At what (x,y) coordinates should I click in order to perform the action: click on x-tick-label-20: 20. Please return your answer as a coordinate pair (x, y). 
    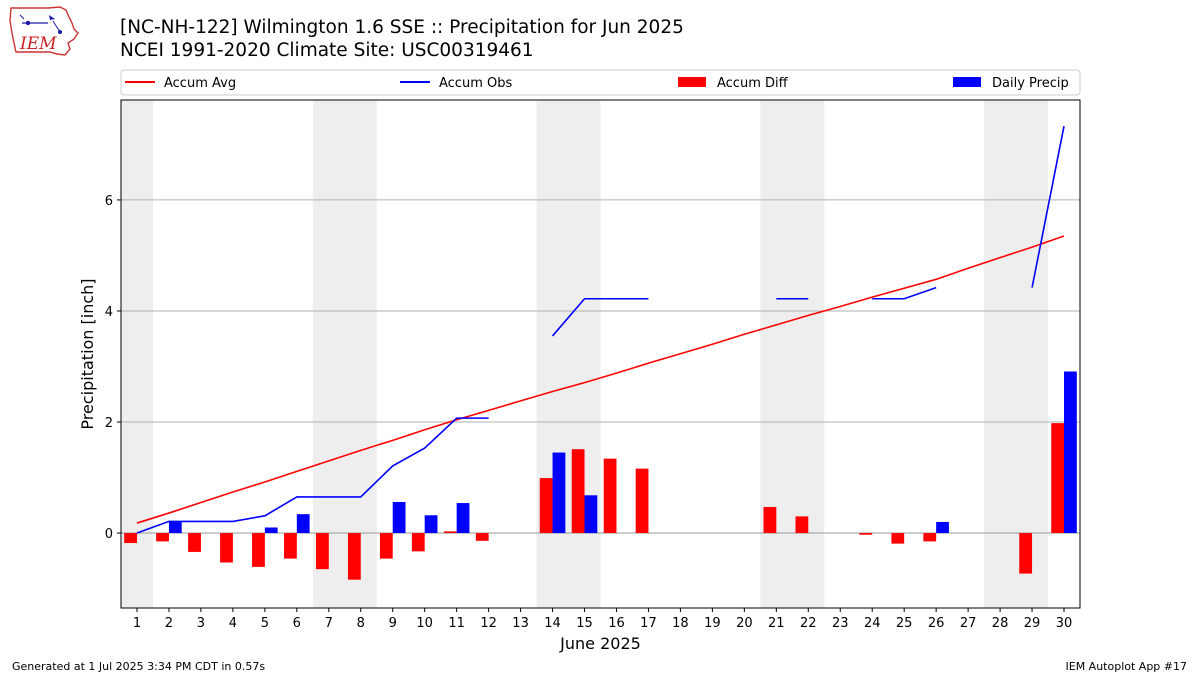
    Looking at the image, I should click on (744, 623).